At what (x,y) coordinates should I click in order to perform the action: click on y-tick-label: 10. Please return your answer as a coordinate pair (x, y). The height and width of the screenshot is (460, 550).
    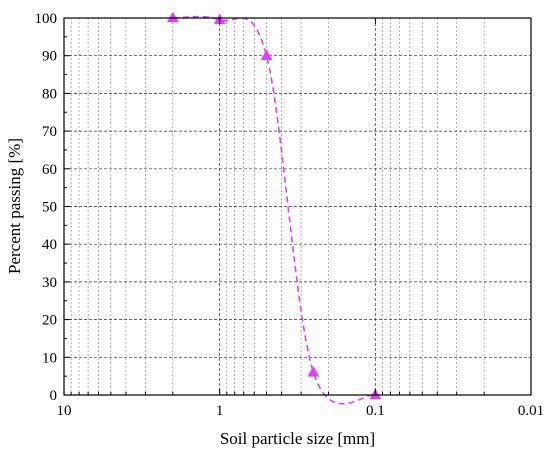
    Looking at the image, I should click on (49, 358).